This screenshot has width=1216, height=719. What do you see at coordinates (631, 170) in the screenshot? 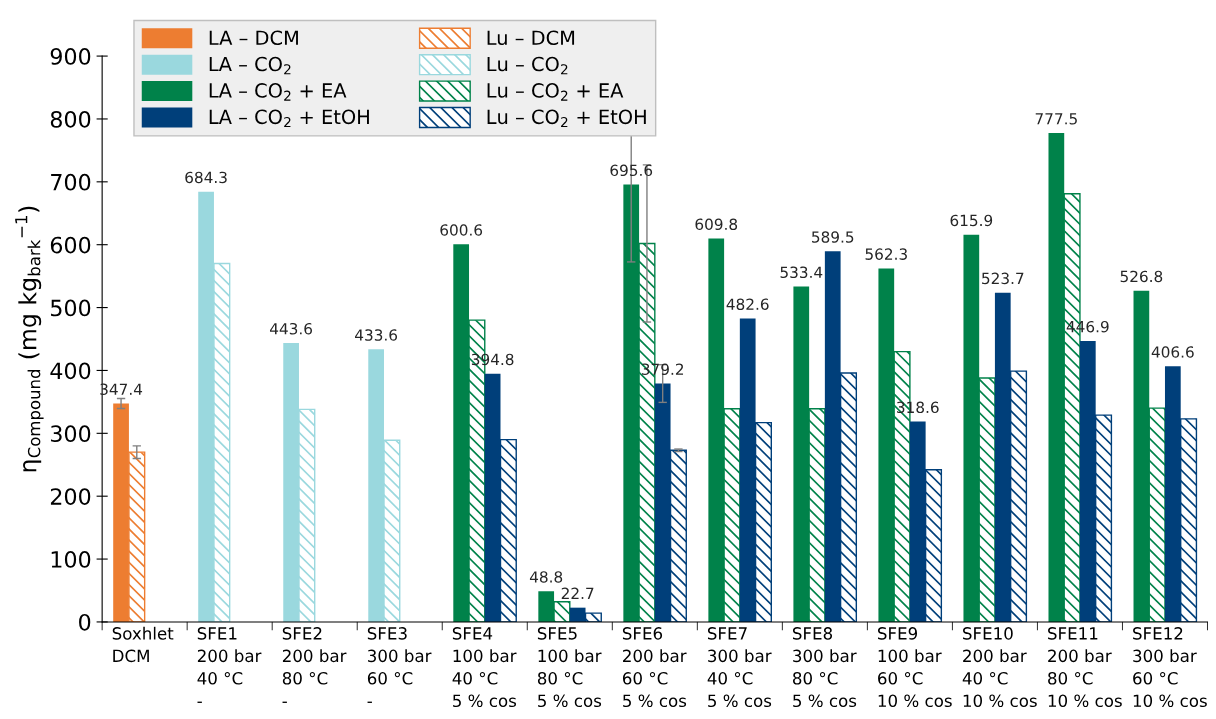
I see `data-label: 695.6` at bounding box center [631, 170].